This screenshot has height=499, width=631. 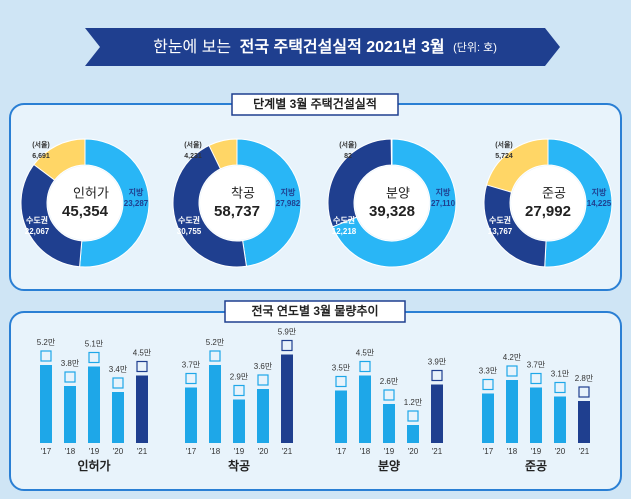 I want to click on slice-value: 27,110, so click(x=443, y=203).